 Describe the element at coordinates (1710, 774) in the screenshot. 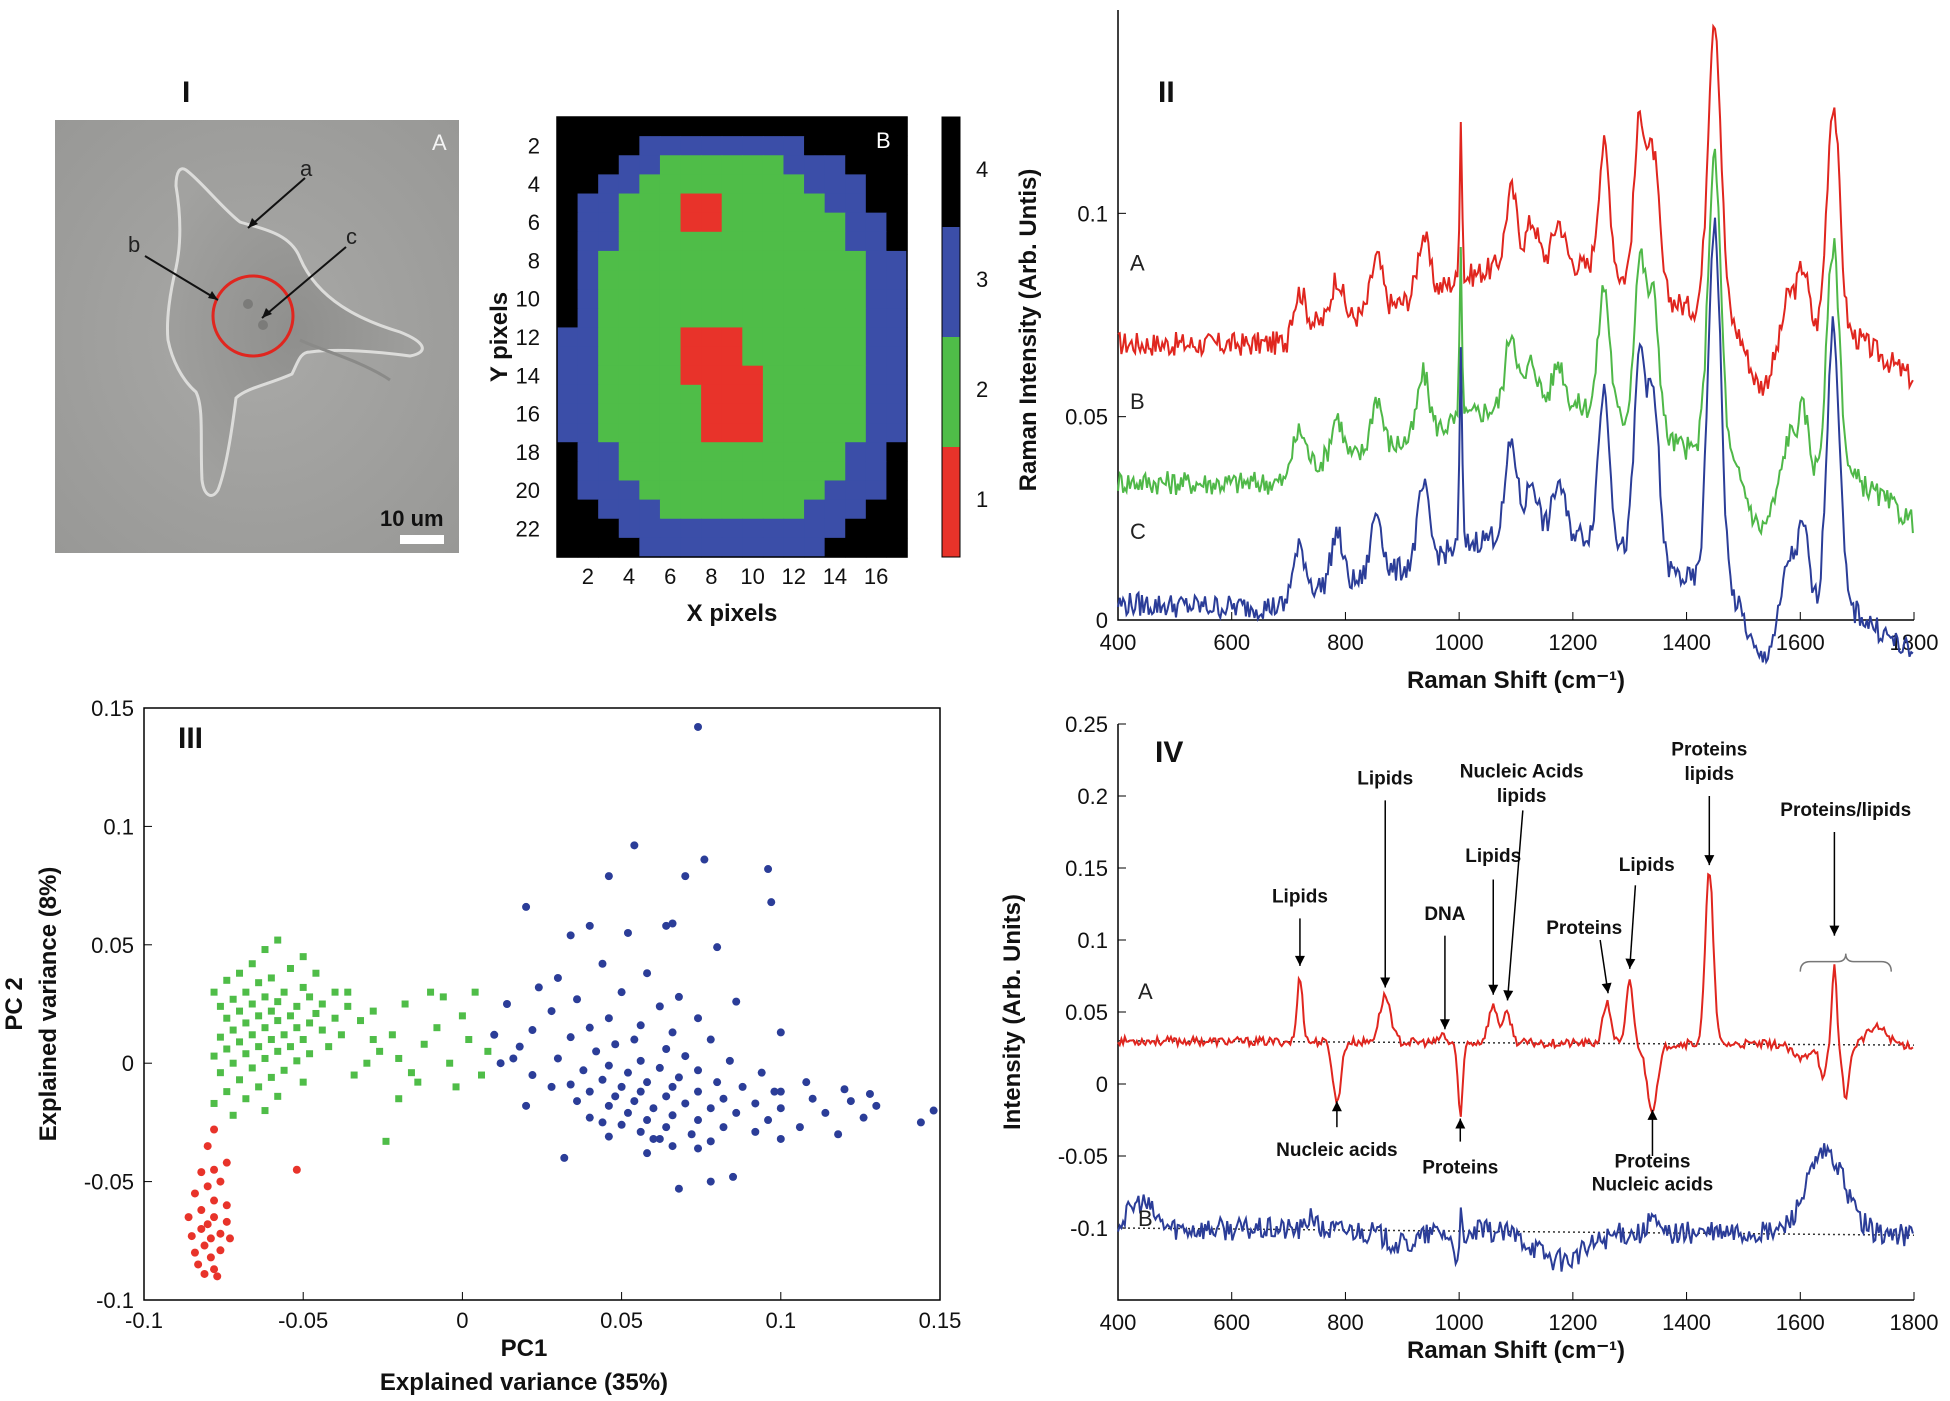

I see `annotation-label: lipids` at that location.